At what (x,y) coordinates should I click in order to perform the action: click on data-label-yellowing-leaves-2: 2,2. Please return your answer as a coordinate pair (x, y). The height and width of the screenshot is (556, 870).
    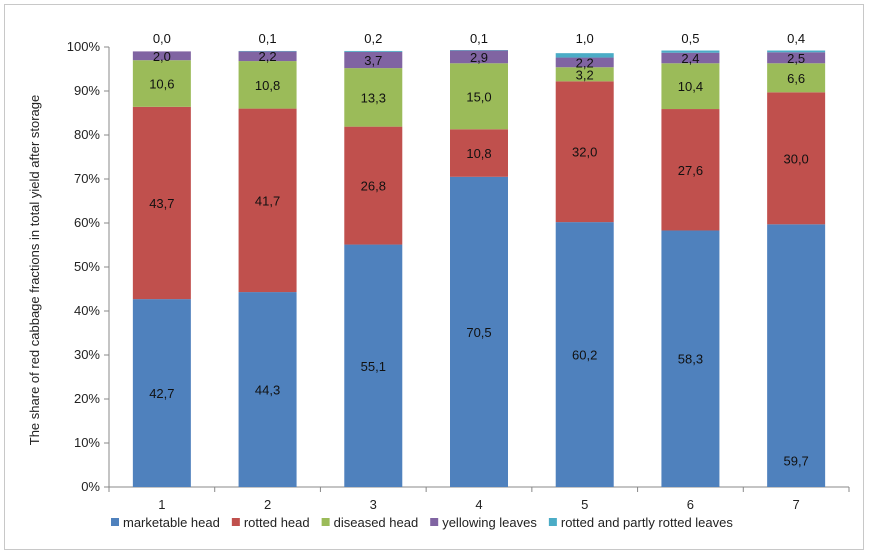
    Looking at the image, I should click on (268, 56).